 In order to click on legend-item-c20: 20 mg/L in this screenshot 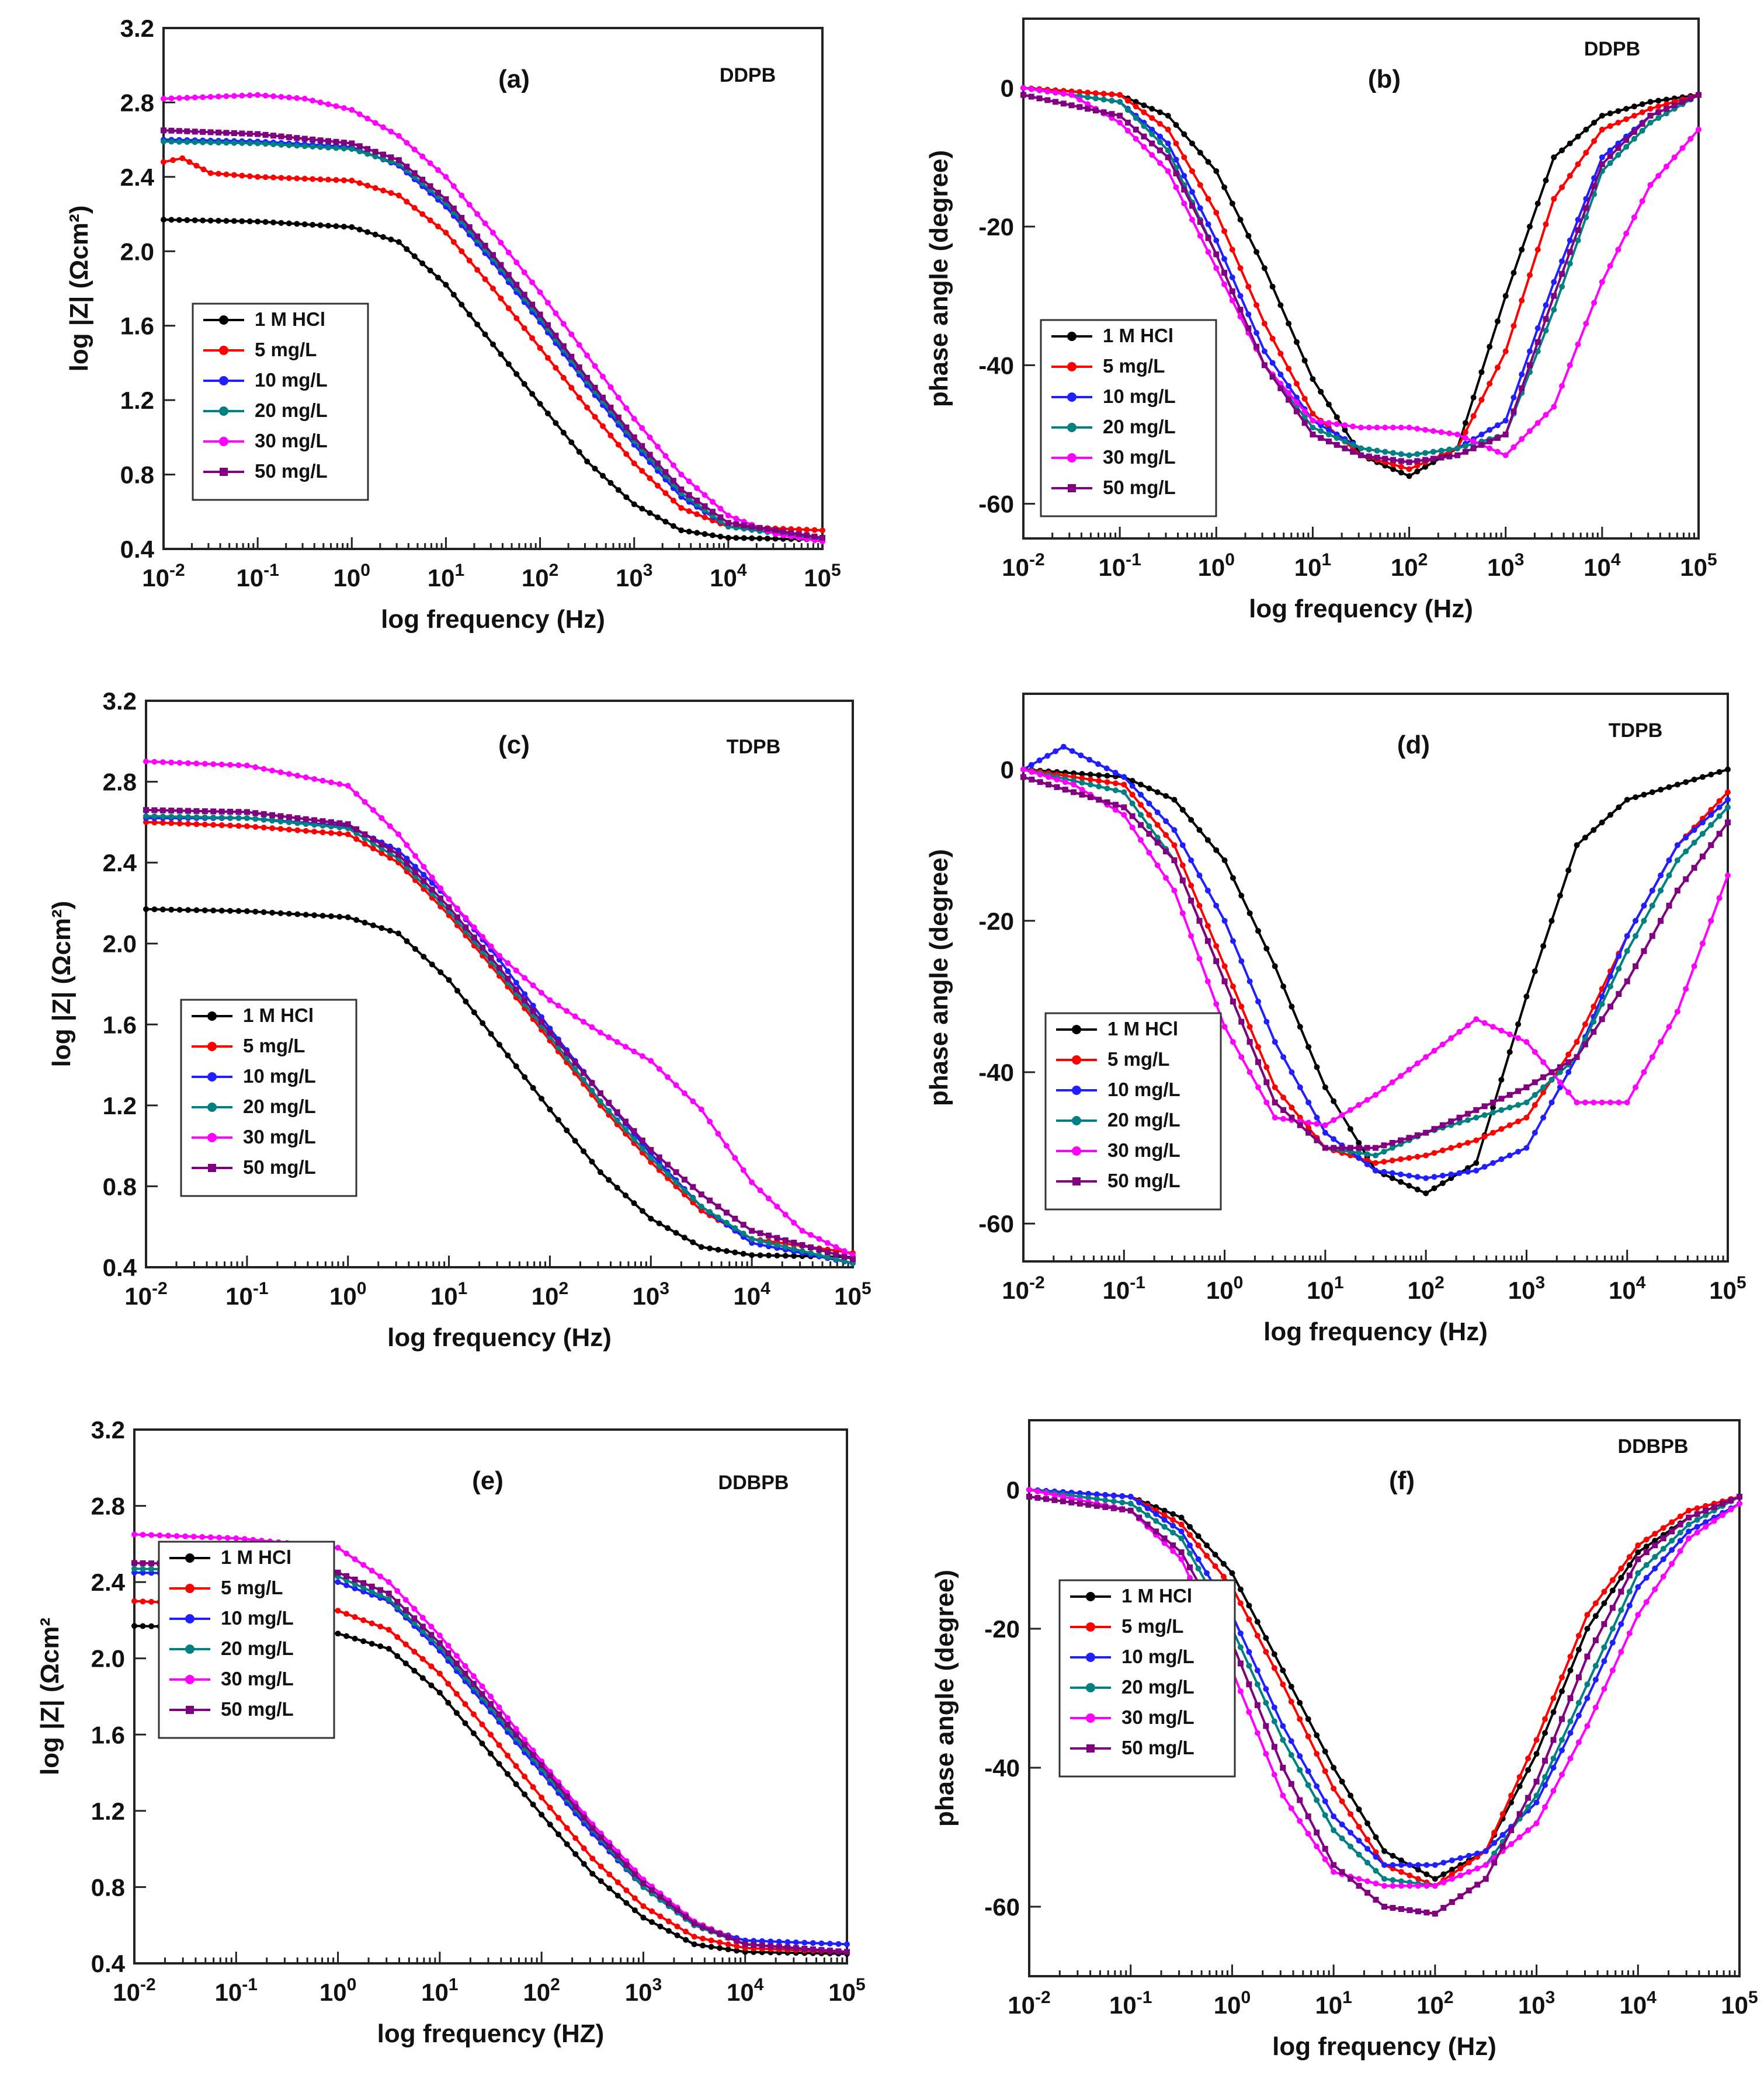, I will do `click(265, 410)`.